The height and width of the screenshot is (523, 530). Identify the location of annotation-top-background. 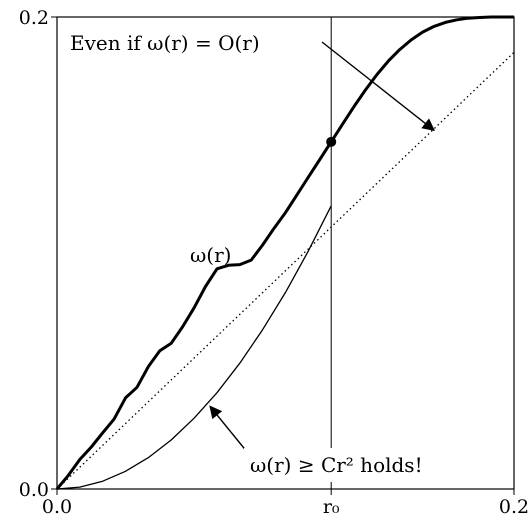
(183, 43).